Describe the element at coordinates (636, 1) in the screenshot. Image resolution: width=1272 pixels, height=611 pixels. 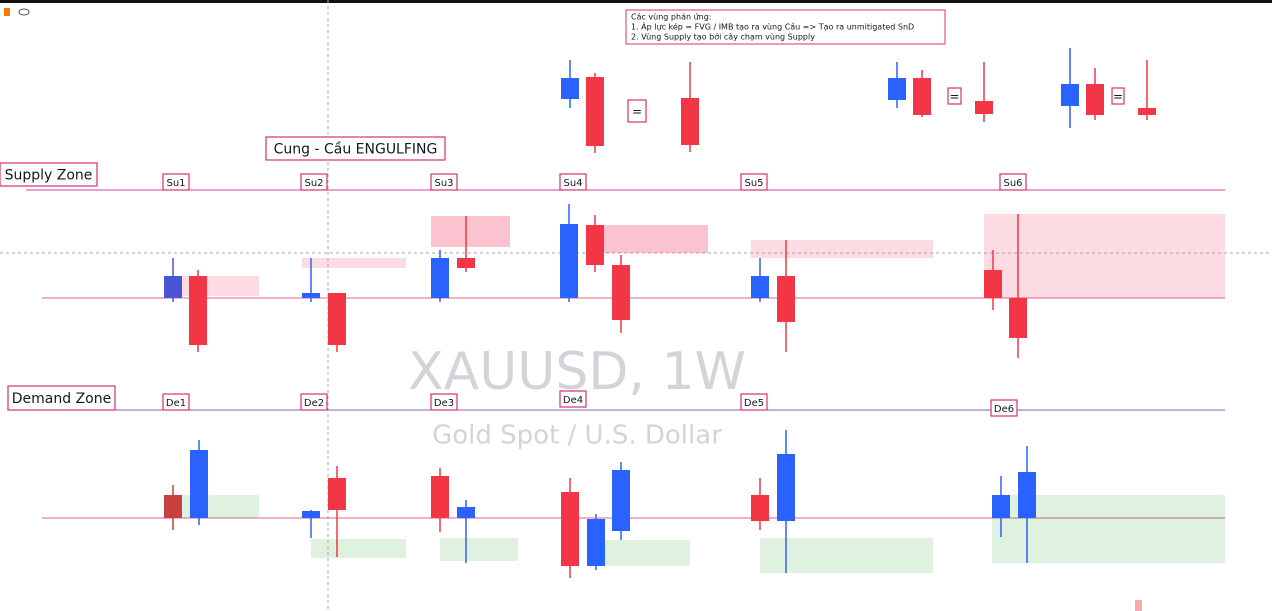
I see `top-bar` at that location.